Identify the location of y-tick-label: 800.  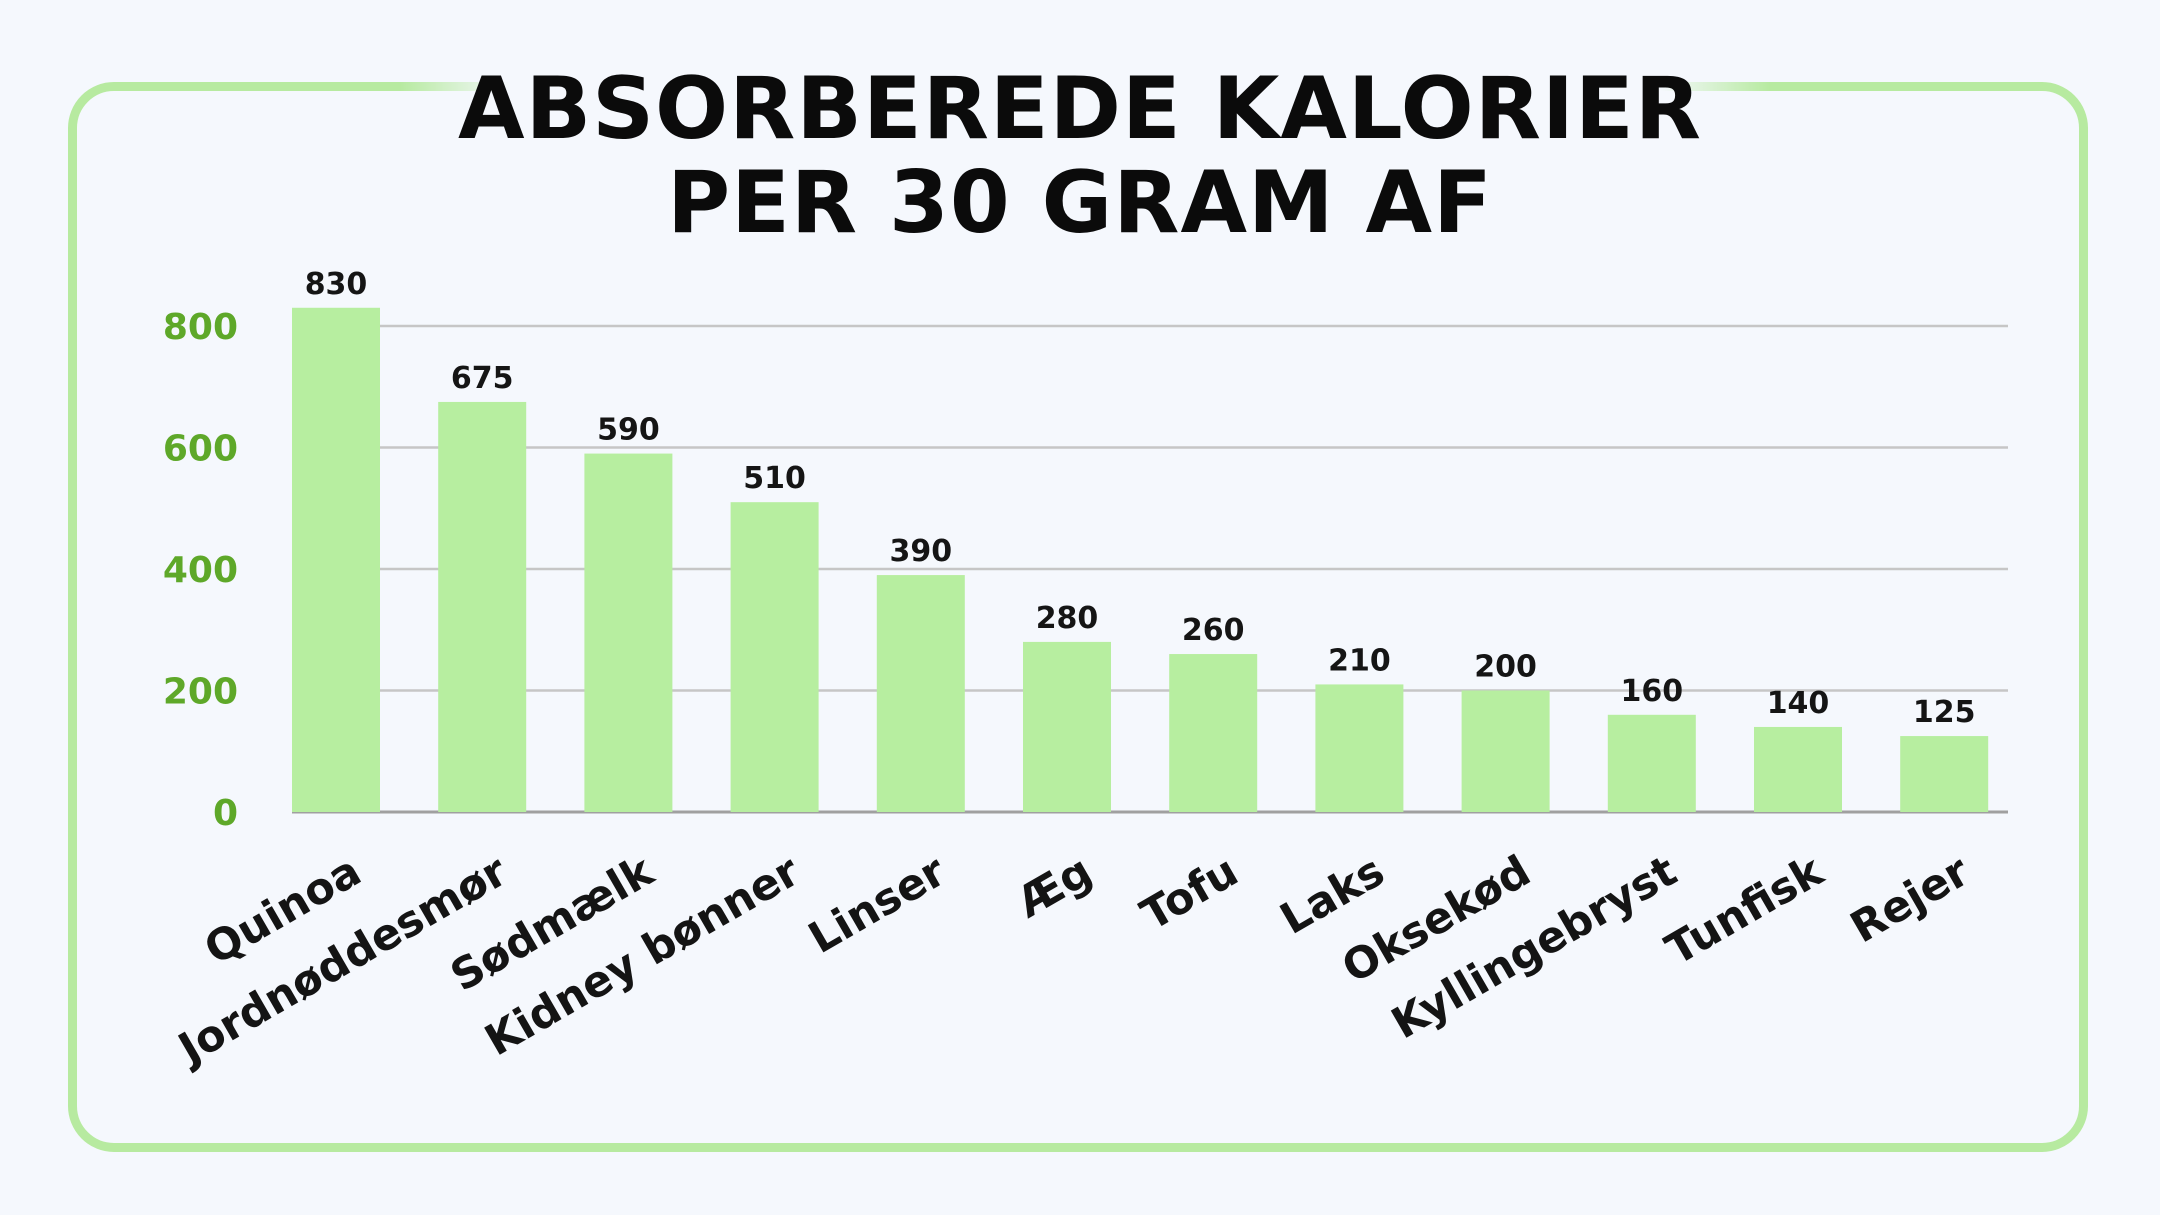
(200, 327).